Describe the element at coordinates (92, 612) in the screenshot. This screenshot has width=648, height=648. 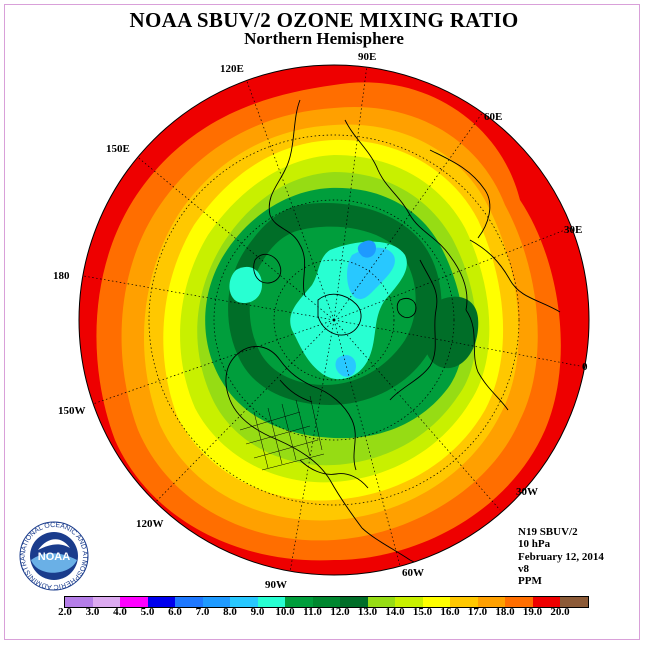
I see `colorbar-tick-label: 3.0` at that location.